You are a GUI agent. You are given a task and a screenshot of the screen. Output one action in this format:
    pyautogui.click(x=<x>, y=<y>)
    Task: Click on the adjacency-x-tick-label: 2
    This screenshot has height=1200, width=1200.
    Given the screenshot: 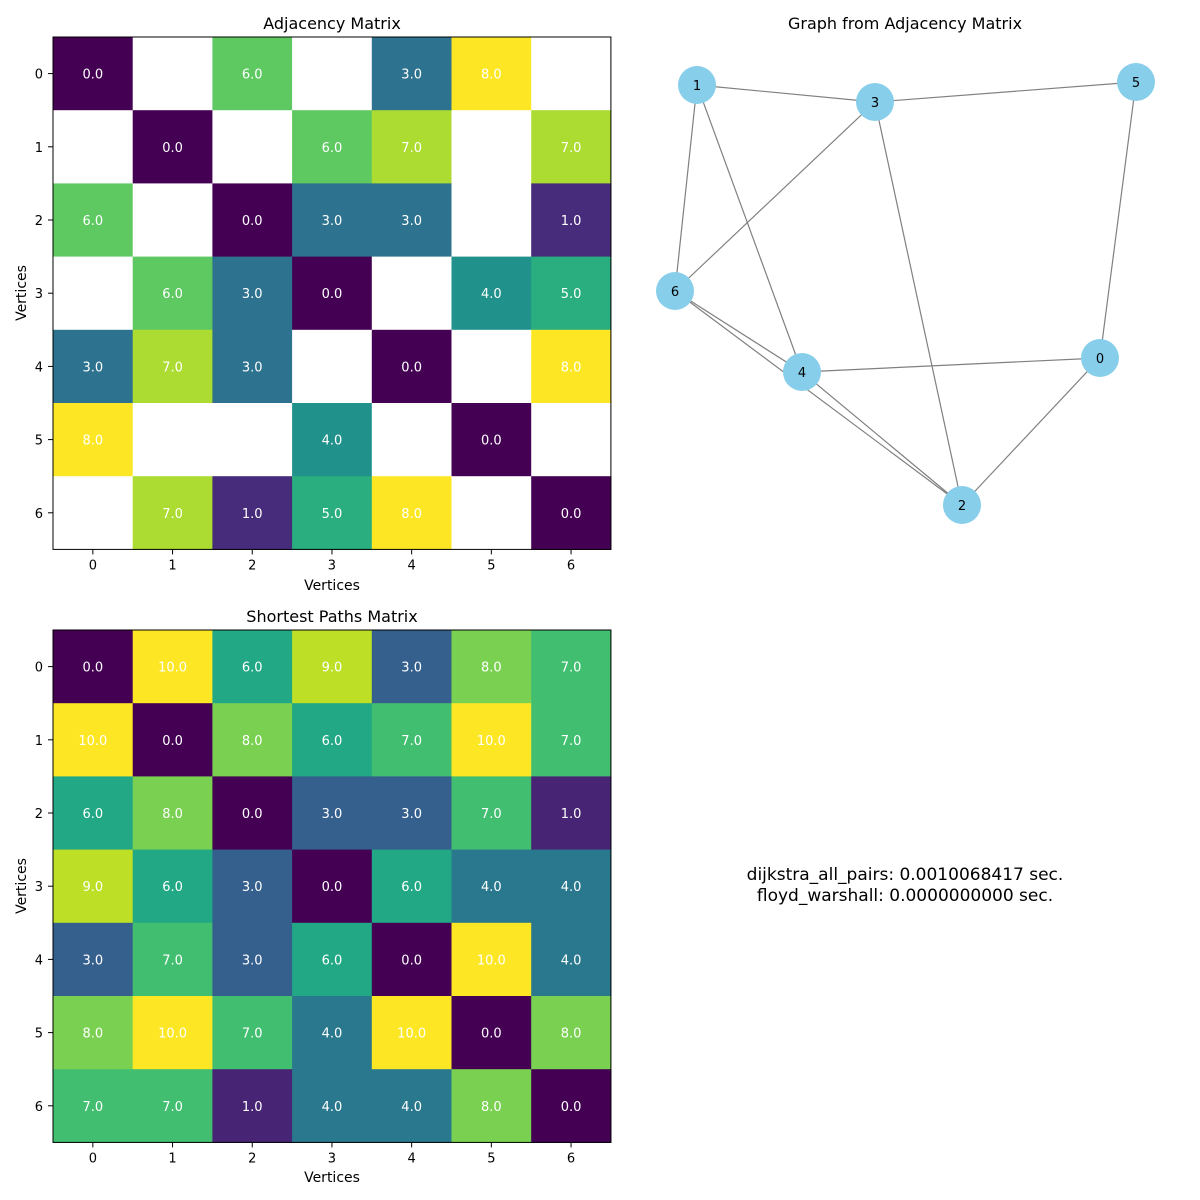 What is the action you would take?
    pyautogui.click(x=252, y=565)
    